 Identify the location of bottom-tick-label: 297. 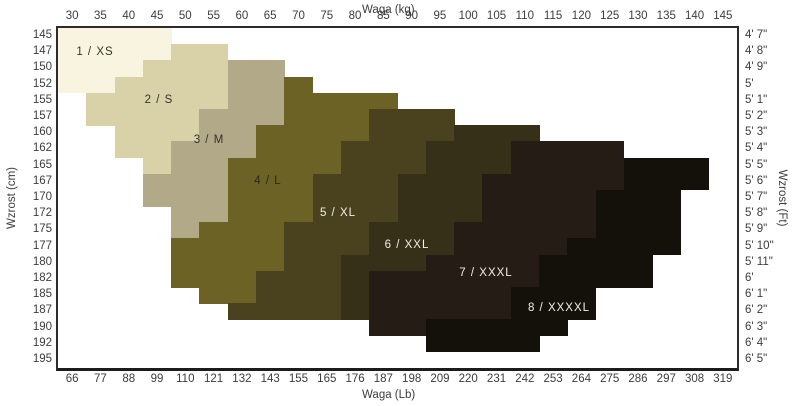
(666, 379).